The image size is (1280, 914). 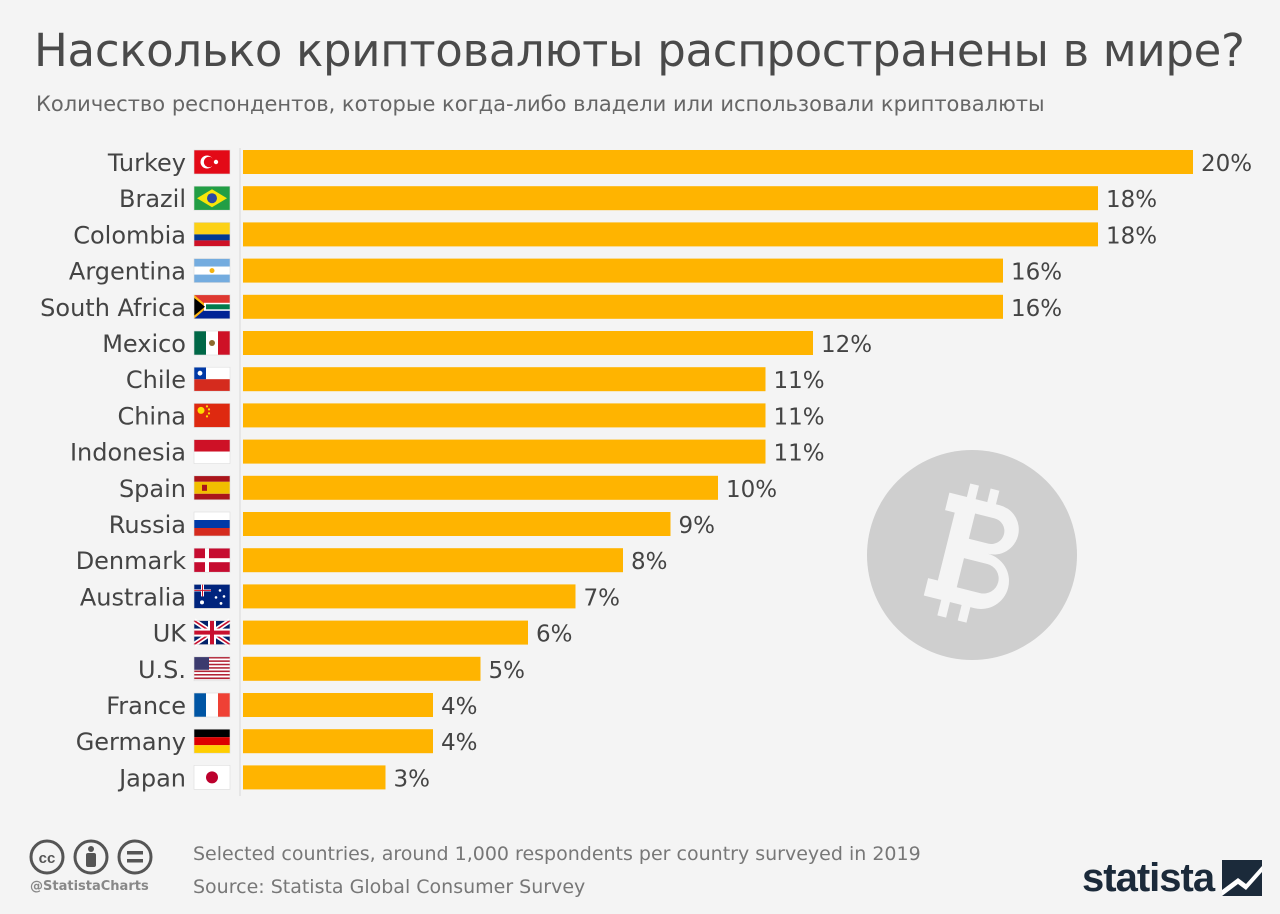 What do you see at coordinates (151, 778) in the screenshot?
I see `category-label: Japan` at bounding box center [151, 778].